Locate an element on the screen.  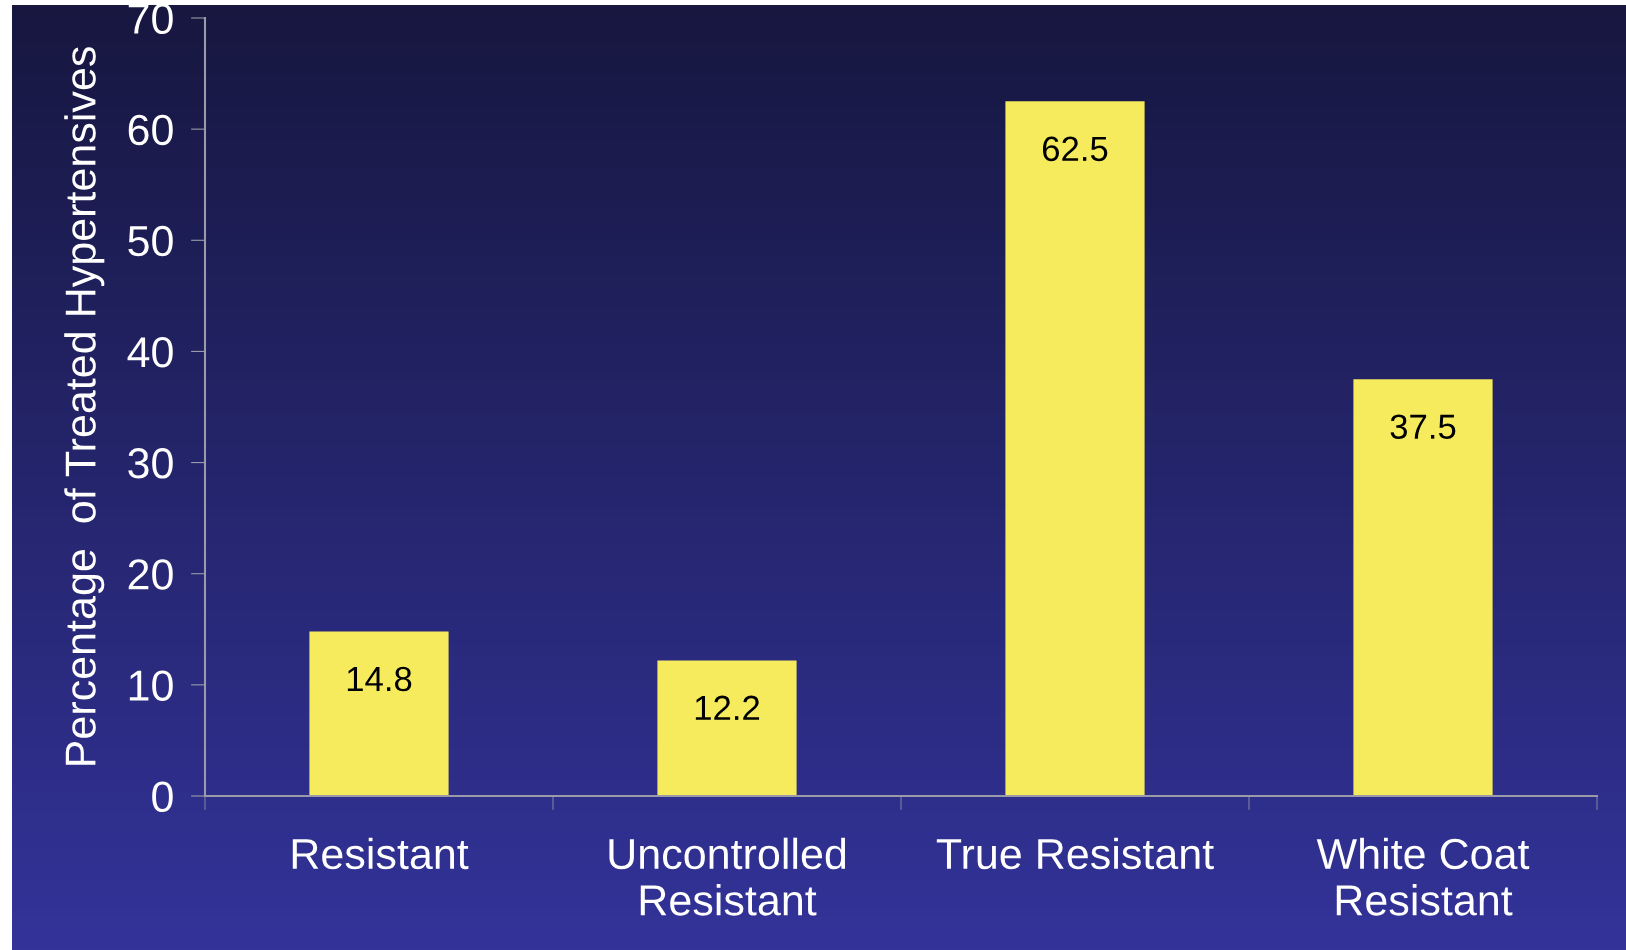
y-tick-label: 30 is located at coordinates (150, 463).